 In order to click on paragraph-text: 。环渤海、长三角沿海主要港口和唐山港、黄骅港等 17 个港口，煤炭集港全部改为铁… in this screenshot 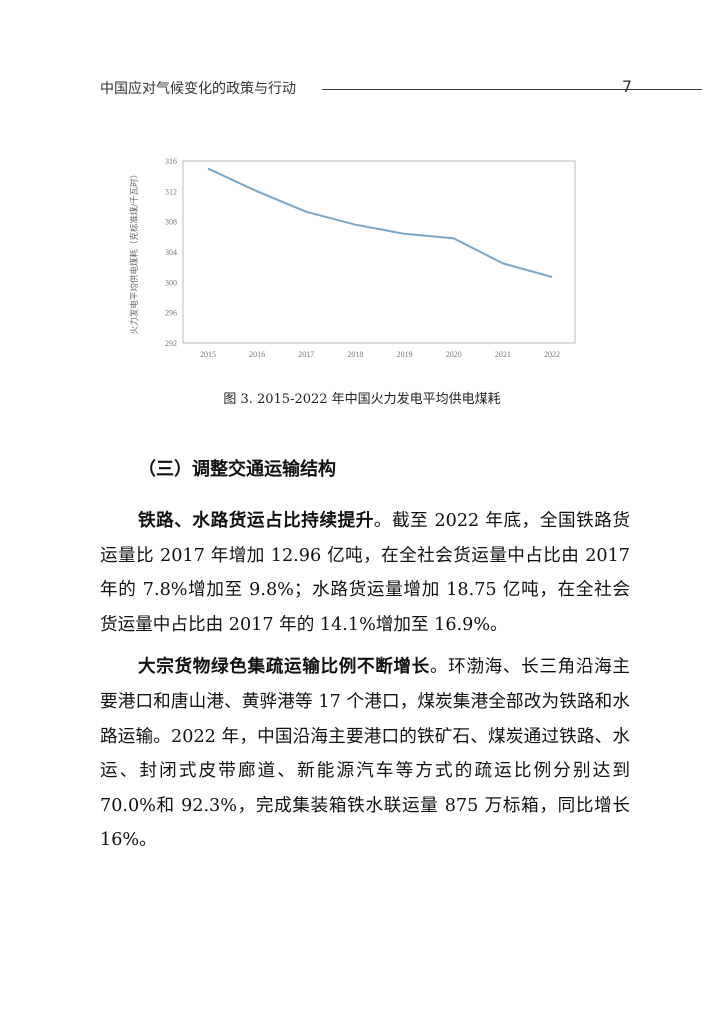, I will do `click(365, 754)`.